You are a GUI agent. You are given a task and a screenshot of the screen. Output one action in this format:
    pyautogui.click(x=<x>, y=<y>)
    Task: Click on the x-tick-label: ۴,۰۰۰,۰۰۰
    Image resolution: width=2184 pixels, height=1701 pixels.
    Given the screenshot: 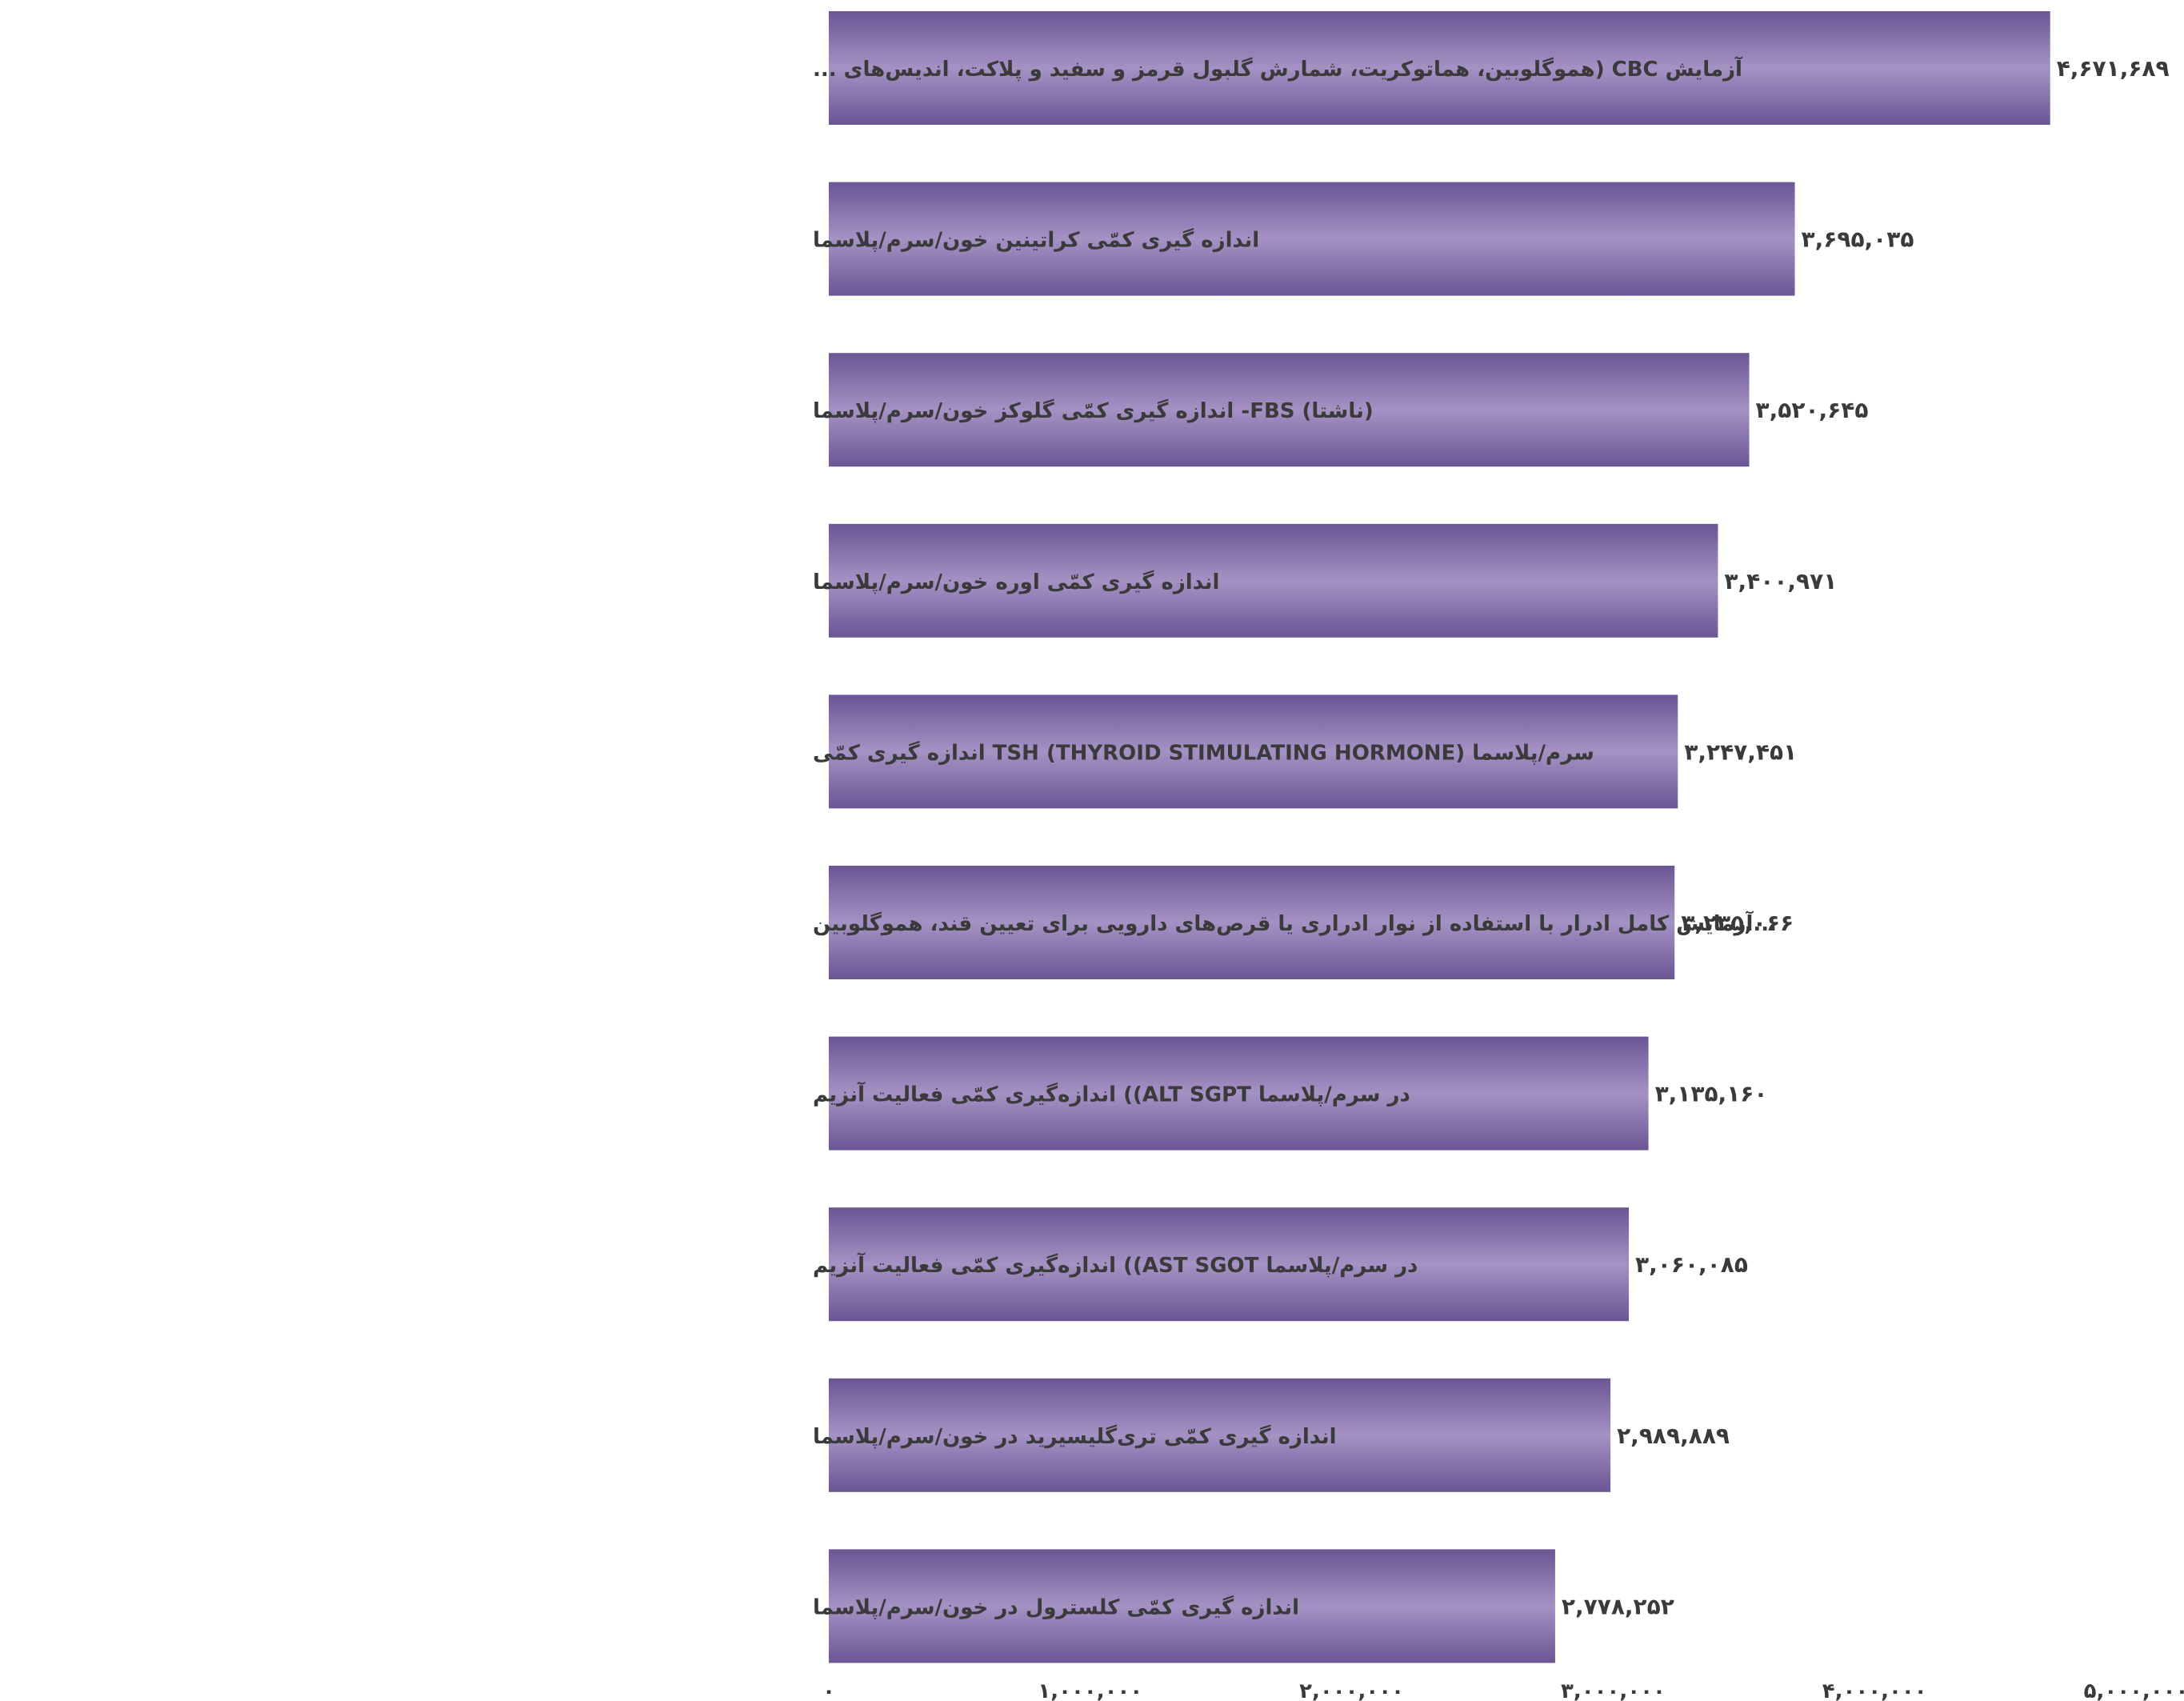 What is the action you would take?
    pyautogui.click(x=1874, y=1690)
    